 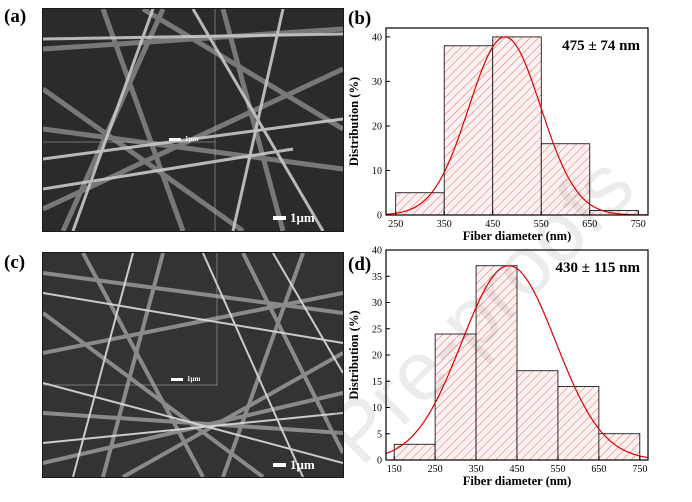 I want to click on y-tick-label: 25, so click(x=377, y=329).